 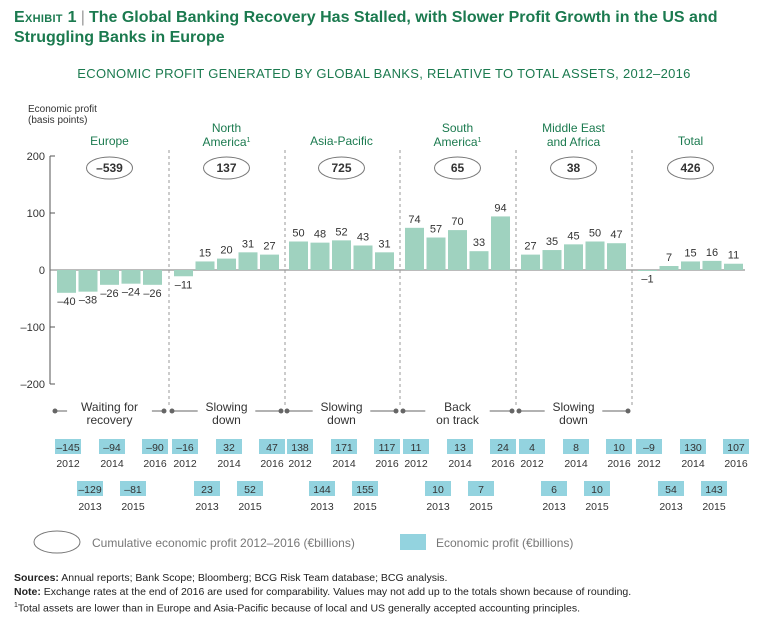 What do you see at coordinates (269, 247) in the screenshot?
I see `bar-value-label: 27` at bounding box center [269, 247].